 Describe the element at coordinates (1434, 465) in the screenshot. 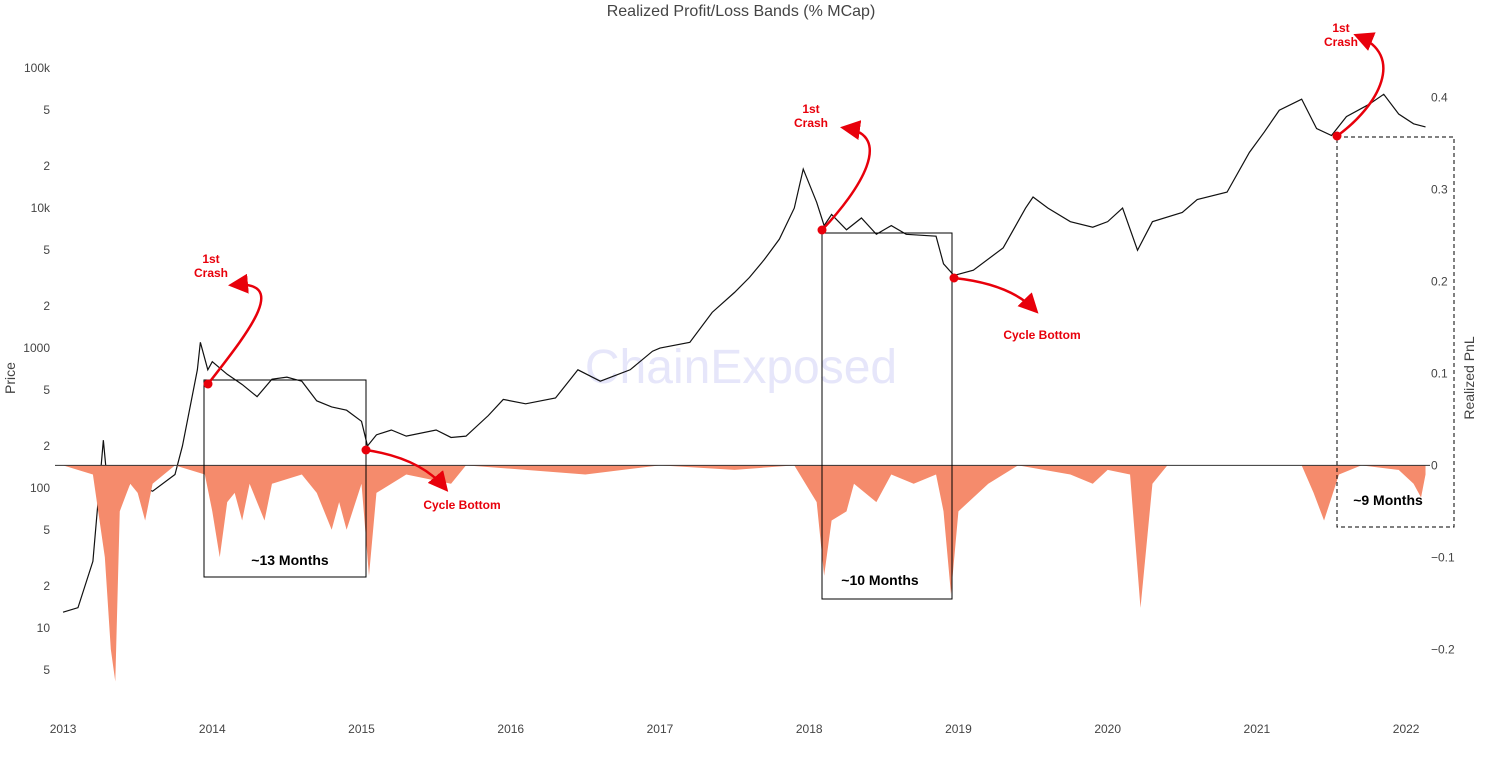

I see `y2-tick-label: 0` at that location.